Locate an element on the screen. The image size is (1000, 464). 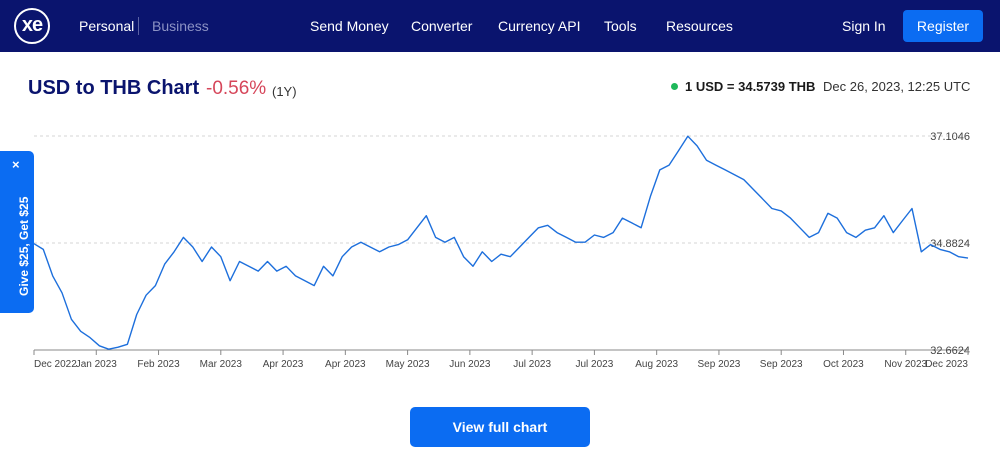
x-tick-label: Dec 2022 is located at coordinates (55, 364).